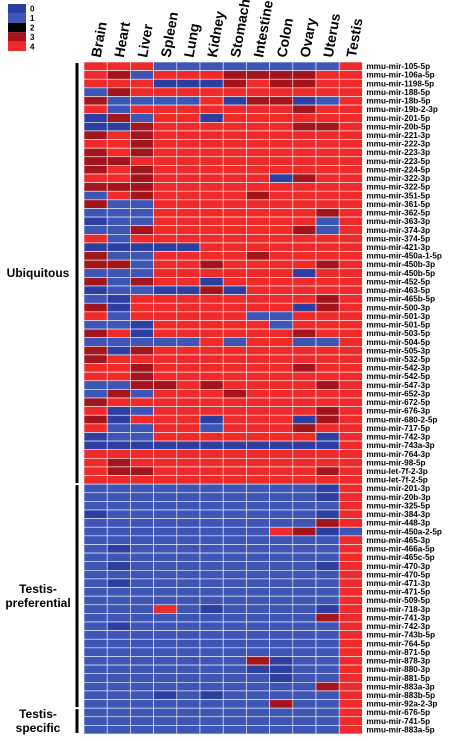 This screenshot has height=741, width=474. Describe the element at coordinates (38, 273) in the screenshot. I see `group-label: Ubiquitous` at that location.